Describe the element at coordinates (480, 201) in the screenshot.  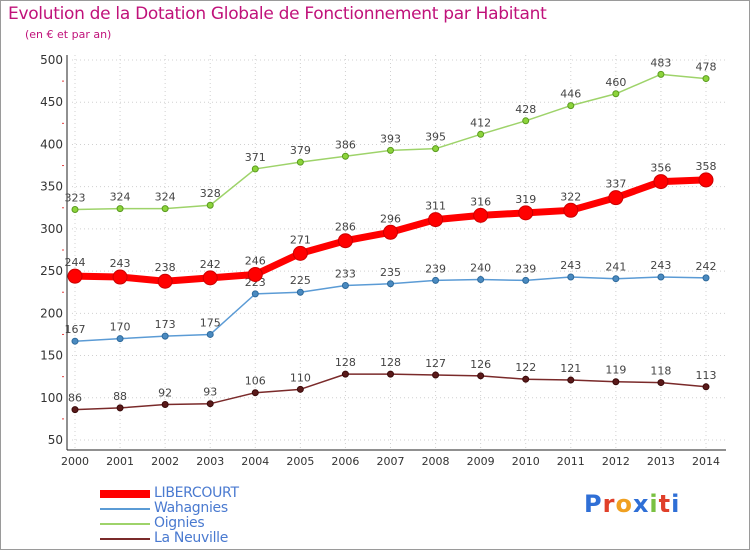
I see `data-label-libercourt: 316` at that location.